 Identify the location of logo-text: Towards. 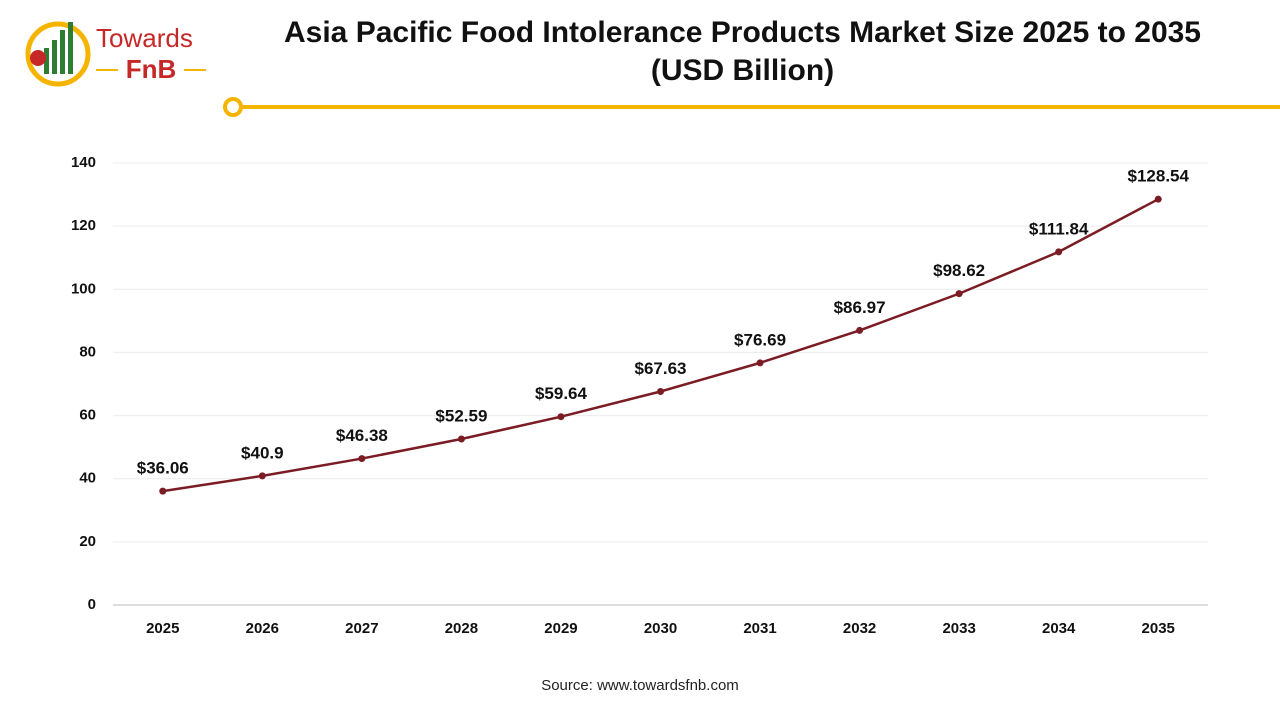
(144, 38).